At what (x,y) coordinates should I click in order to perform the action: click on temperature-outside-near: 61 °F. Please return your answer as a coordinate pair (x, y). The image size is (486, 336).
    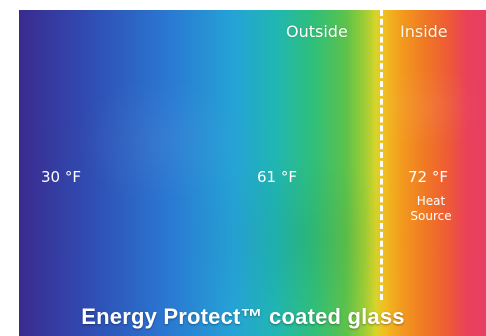
    Looking at the image, I should click on (277, 177).